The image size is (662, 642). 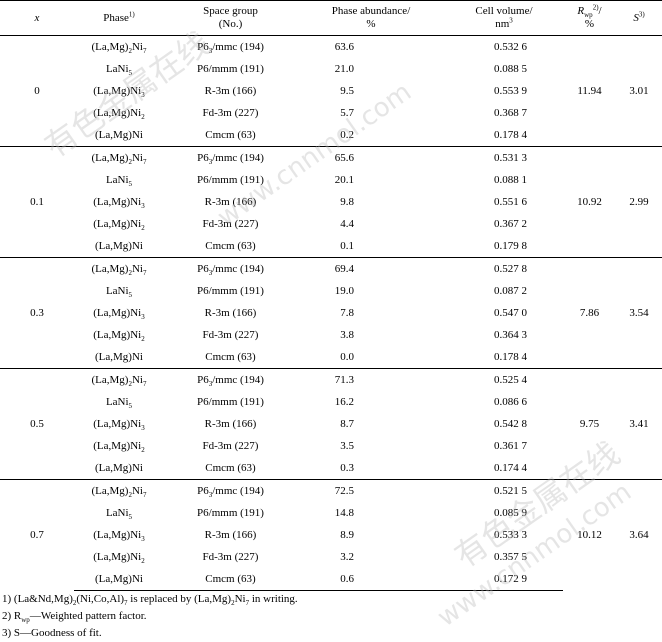 I want to click on cell-volume-cell: 0.531 3, so click(x=504, y=157).